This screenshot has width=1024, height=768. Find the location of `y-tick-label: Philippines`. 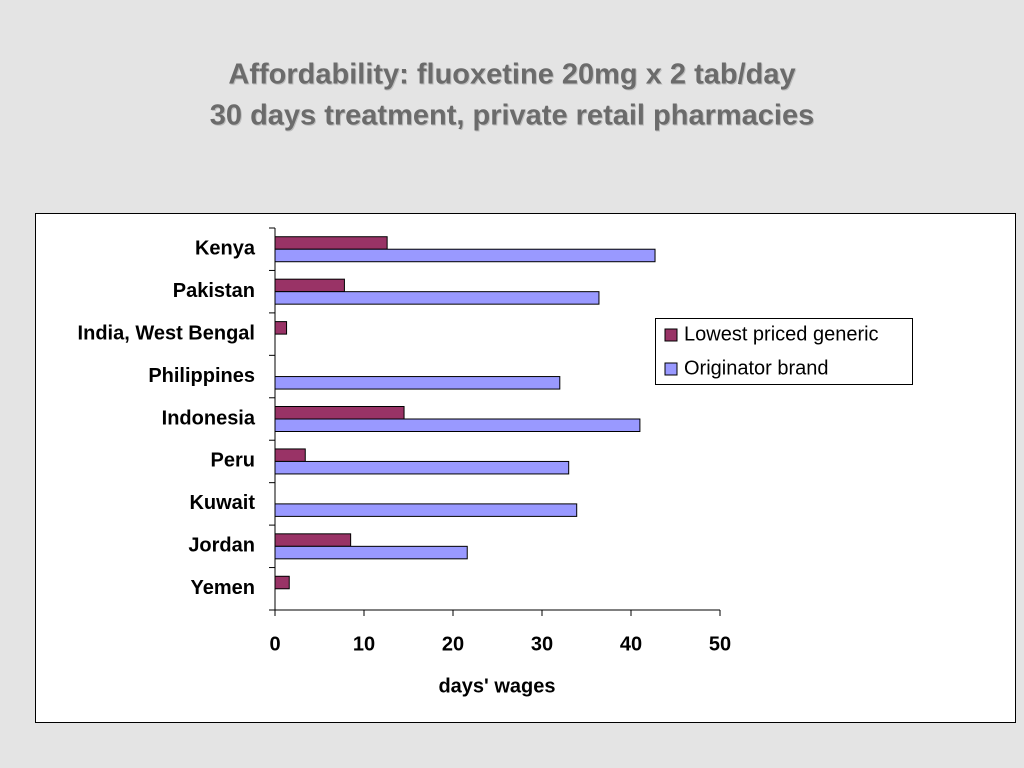

y-tick-label: Philippines is located at coordinates (201, 376).